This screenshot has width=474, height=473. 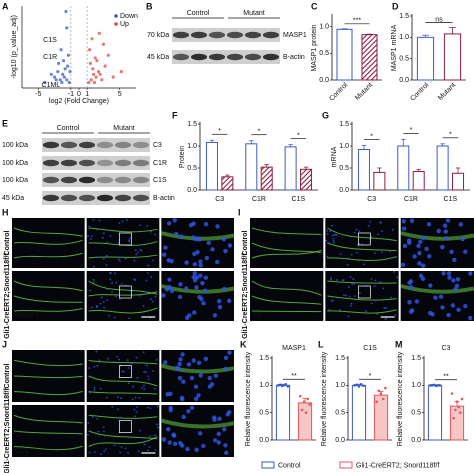 What do you see at coordinates (149, 6) in the screenshot?
I see `panel-letter: B` at bounding box center [149, 6].